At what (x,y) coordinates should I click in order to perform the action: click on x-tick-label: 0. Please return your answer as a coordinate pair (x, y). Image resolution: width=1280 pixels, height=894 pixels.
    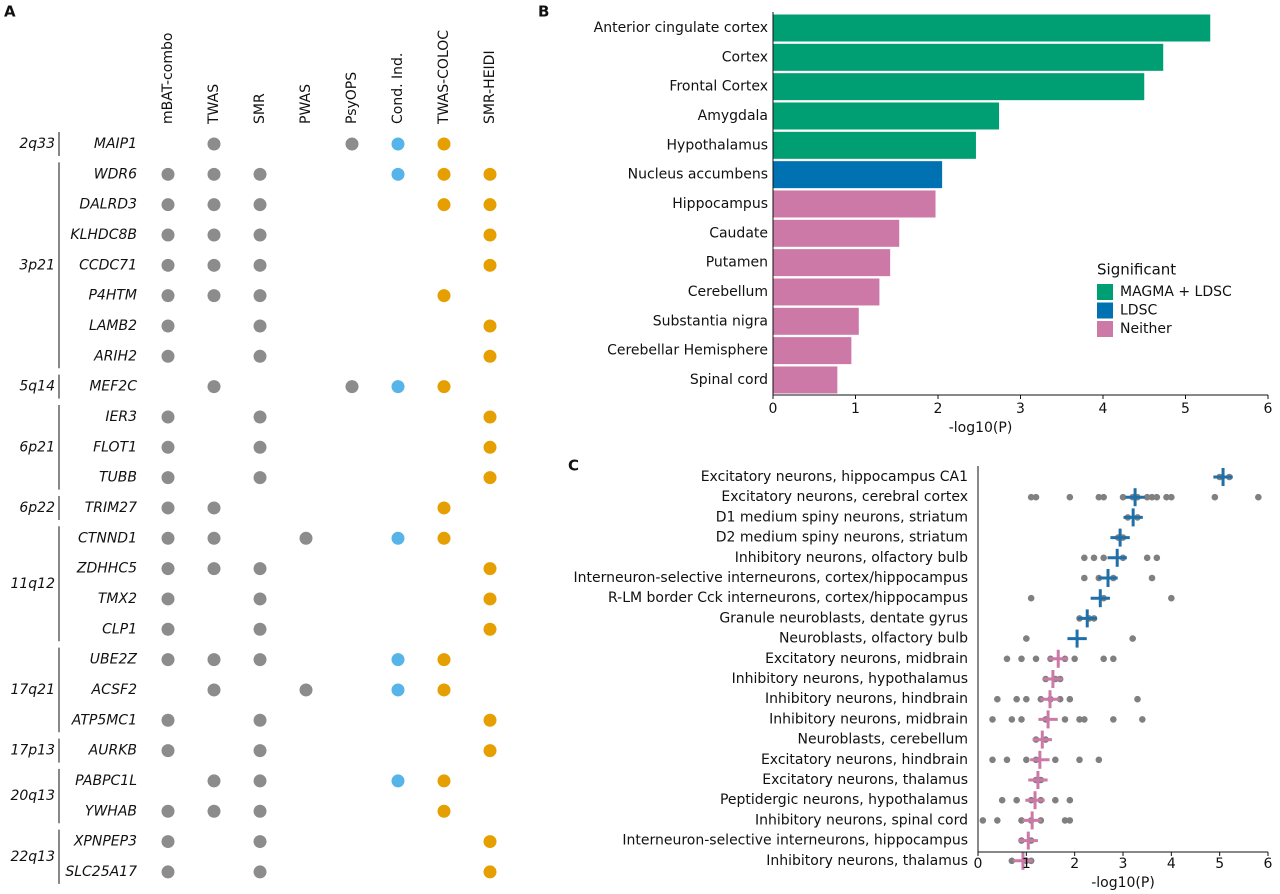
    Looking at the image, I should click on (773, 409).